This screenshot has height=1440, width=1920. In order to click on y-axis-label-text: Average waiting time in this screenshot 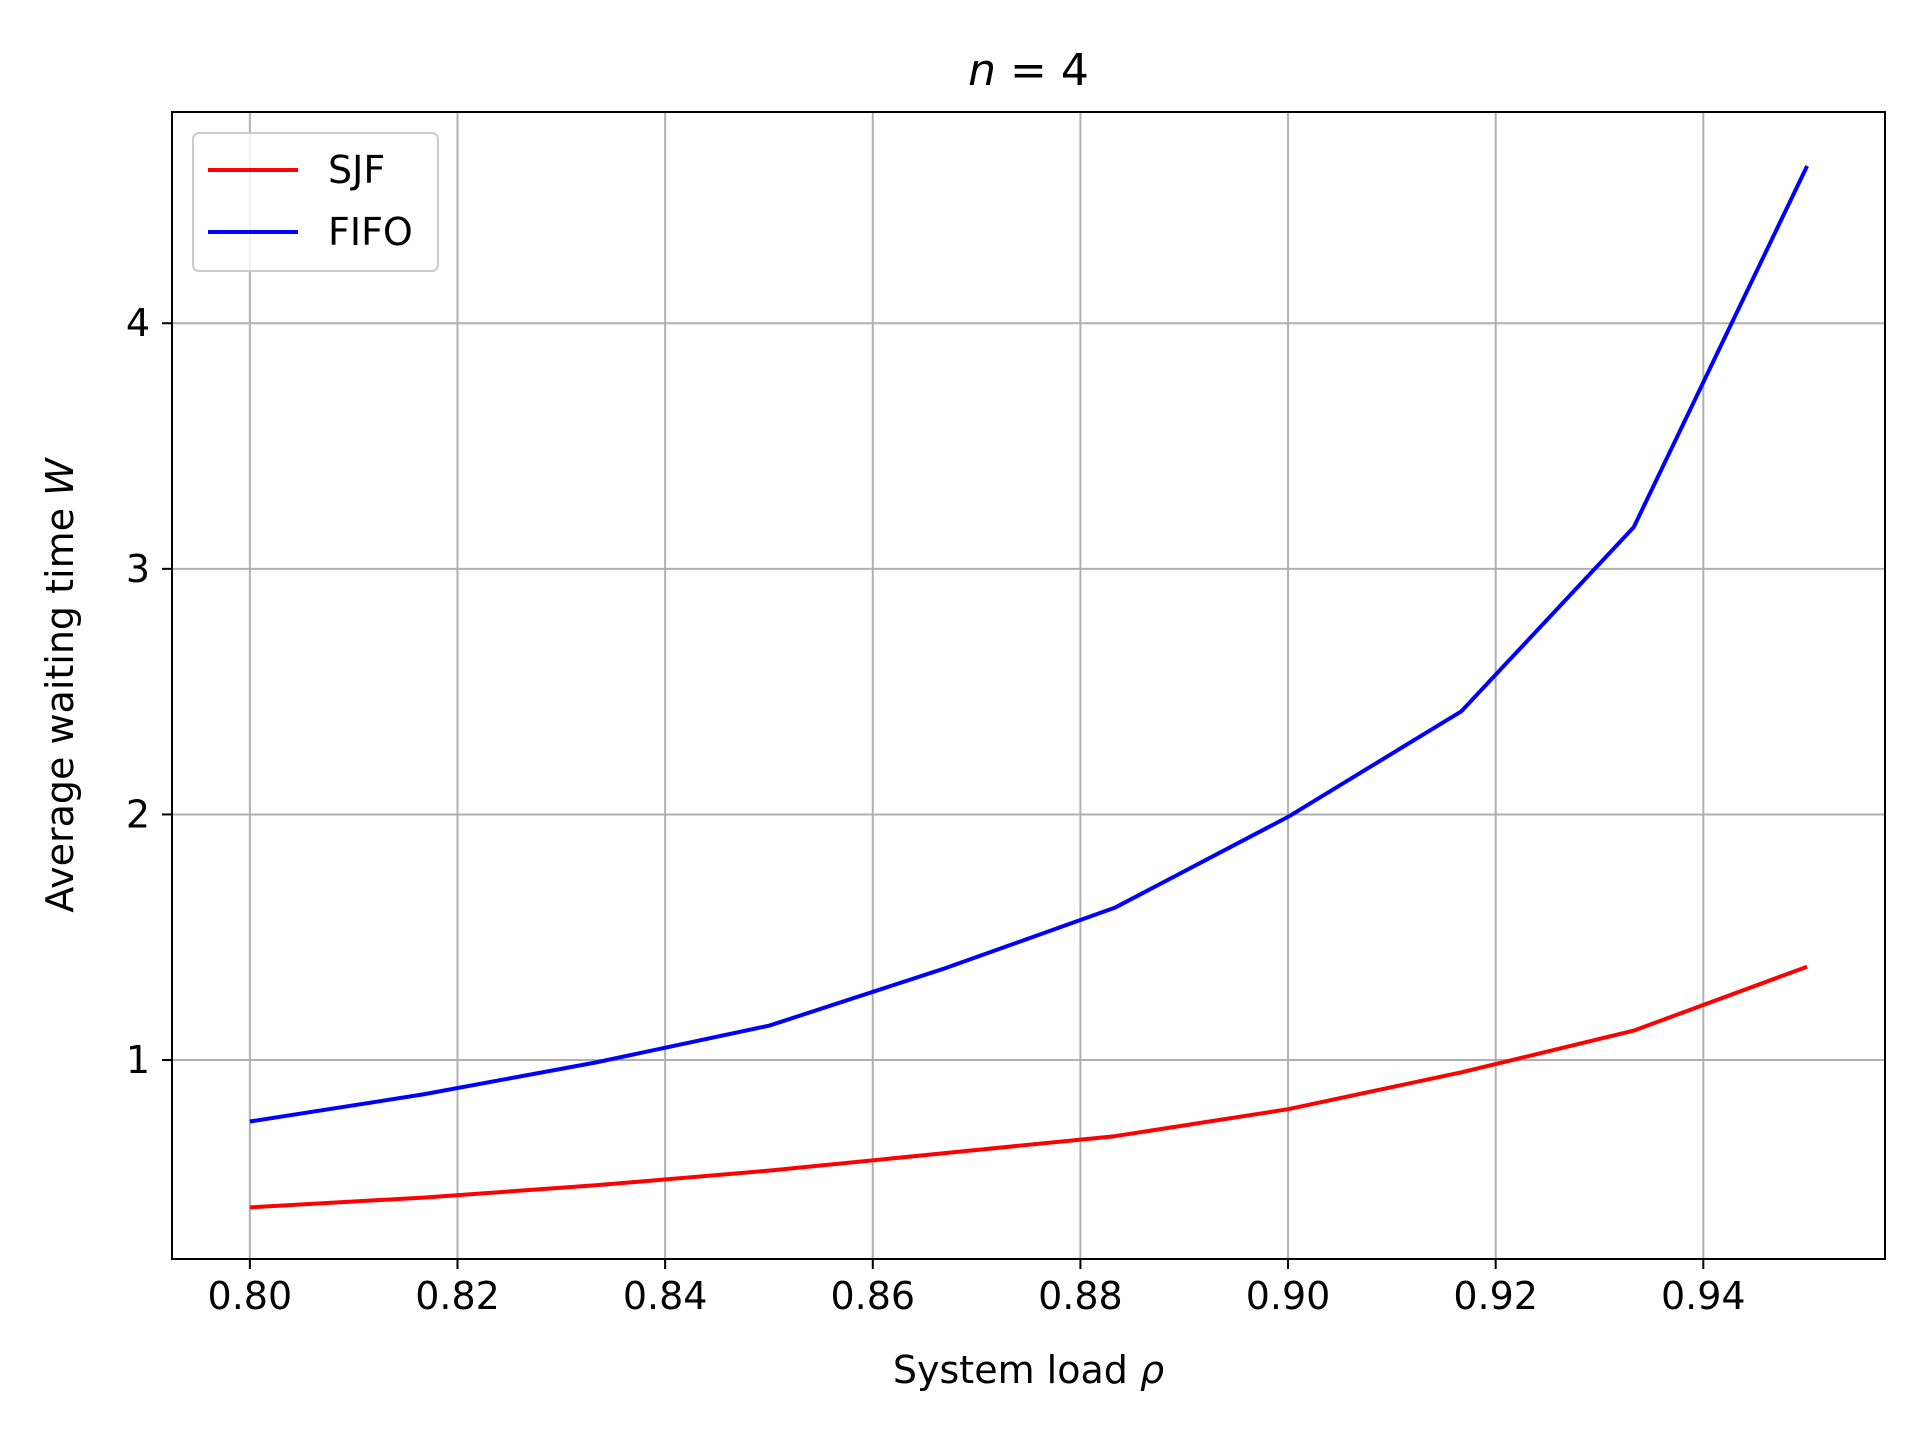, I will do `click(60, 704)`.